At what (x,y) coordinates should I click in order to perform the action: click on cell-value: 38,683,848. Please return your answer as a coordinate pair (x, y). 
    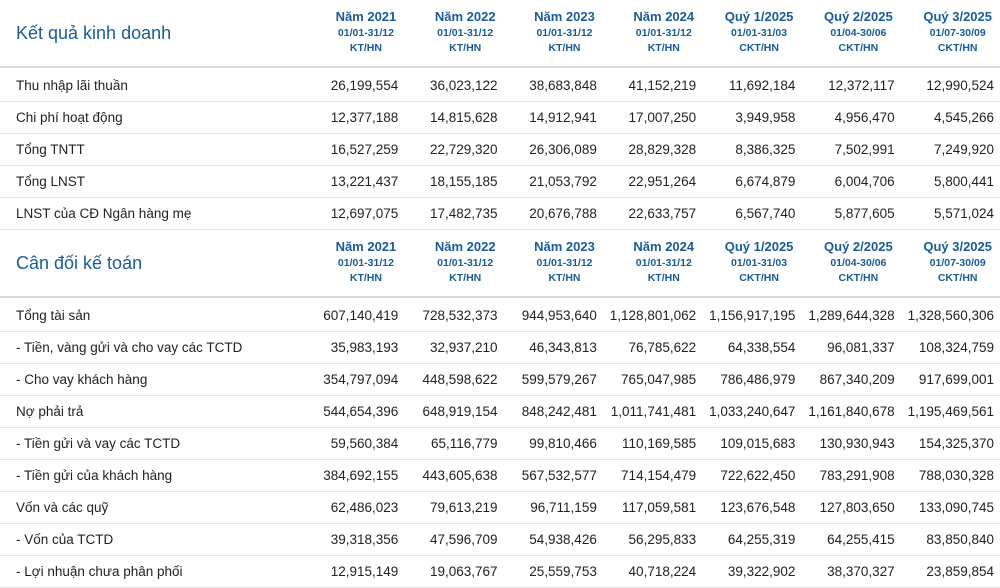
    Looking at the image, I should click on (553, 86).